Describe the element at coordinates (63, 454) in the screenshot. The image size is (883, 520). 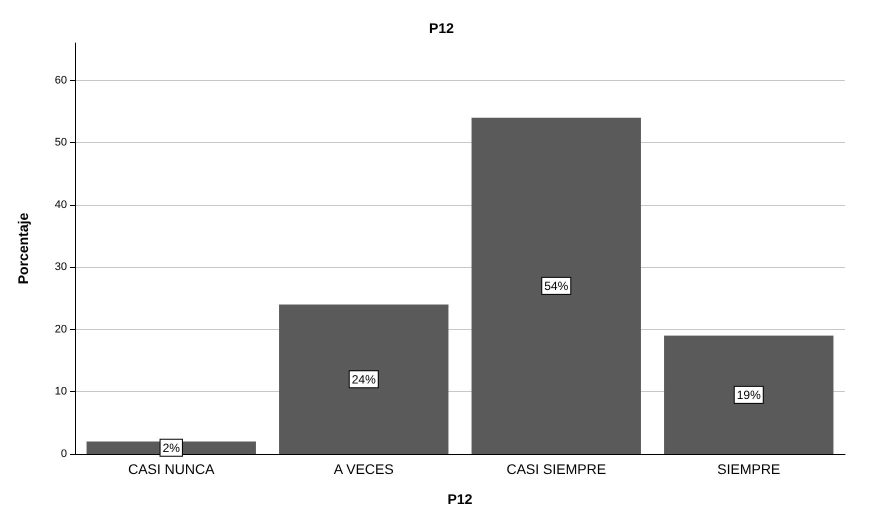
I see `y-tick-label: 0` at that location.